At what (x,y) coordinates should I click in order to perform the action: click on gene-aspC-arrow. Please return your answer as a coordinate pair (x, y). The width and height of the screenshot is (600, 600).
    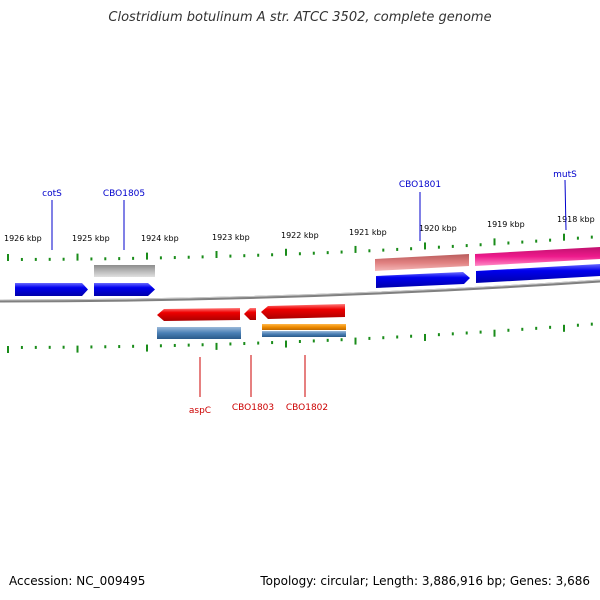
    Looking at the image, I should click on (198, 314).